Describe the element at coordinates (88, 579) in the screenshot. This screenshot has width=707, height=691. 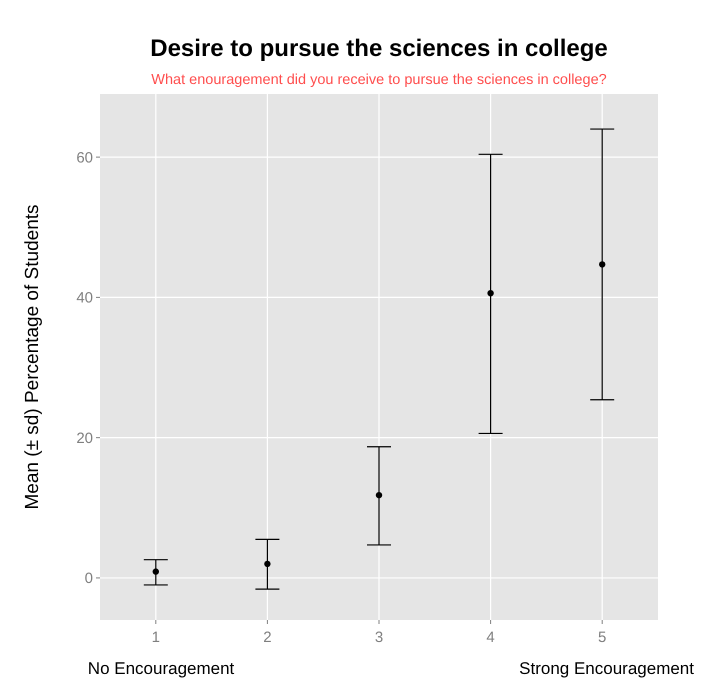
I see `y-tick-label: 0` at that location.